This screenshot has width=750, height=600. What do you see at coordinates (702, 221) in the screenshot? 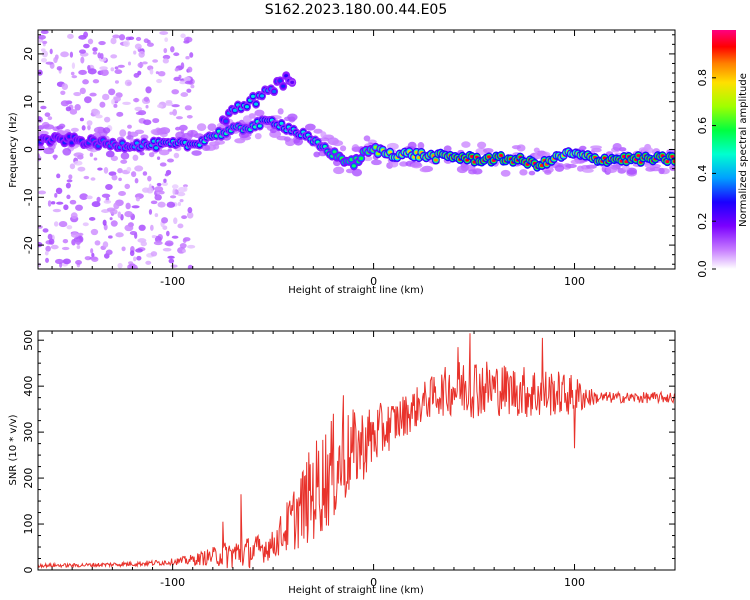
I see `colorbar-tick-label: 0.2` at bounding box center [702, 221].